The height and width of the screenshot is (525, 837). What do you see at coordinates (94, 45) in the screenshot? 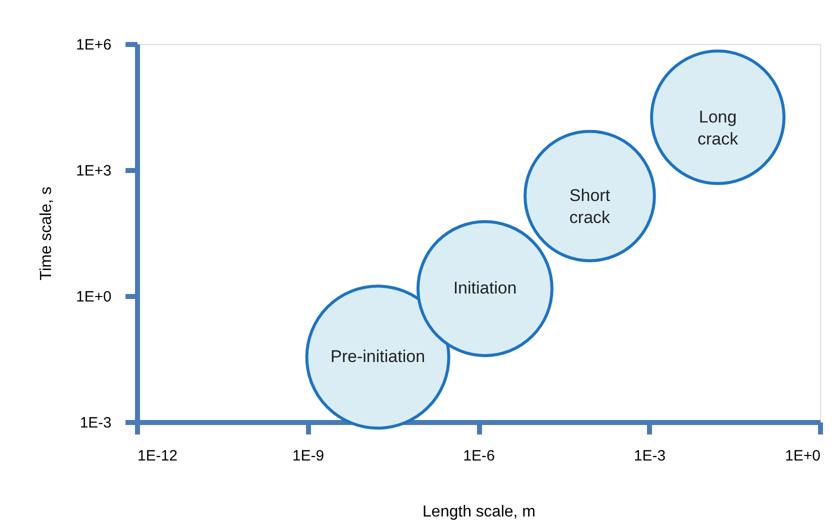
I see `y-tick-label: 1E+6` at bounding box center [94, 45].